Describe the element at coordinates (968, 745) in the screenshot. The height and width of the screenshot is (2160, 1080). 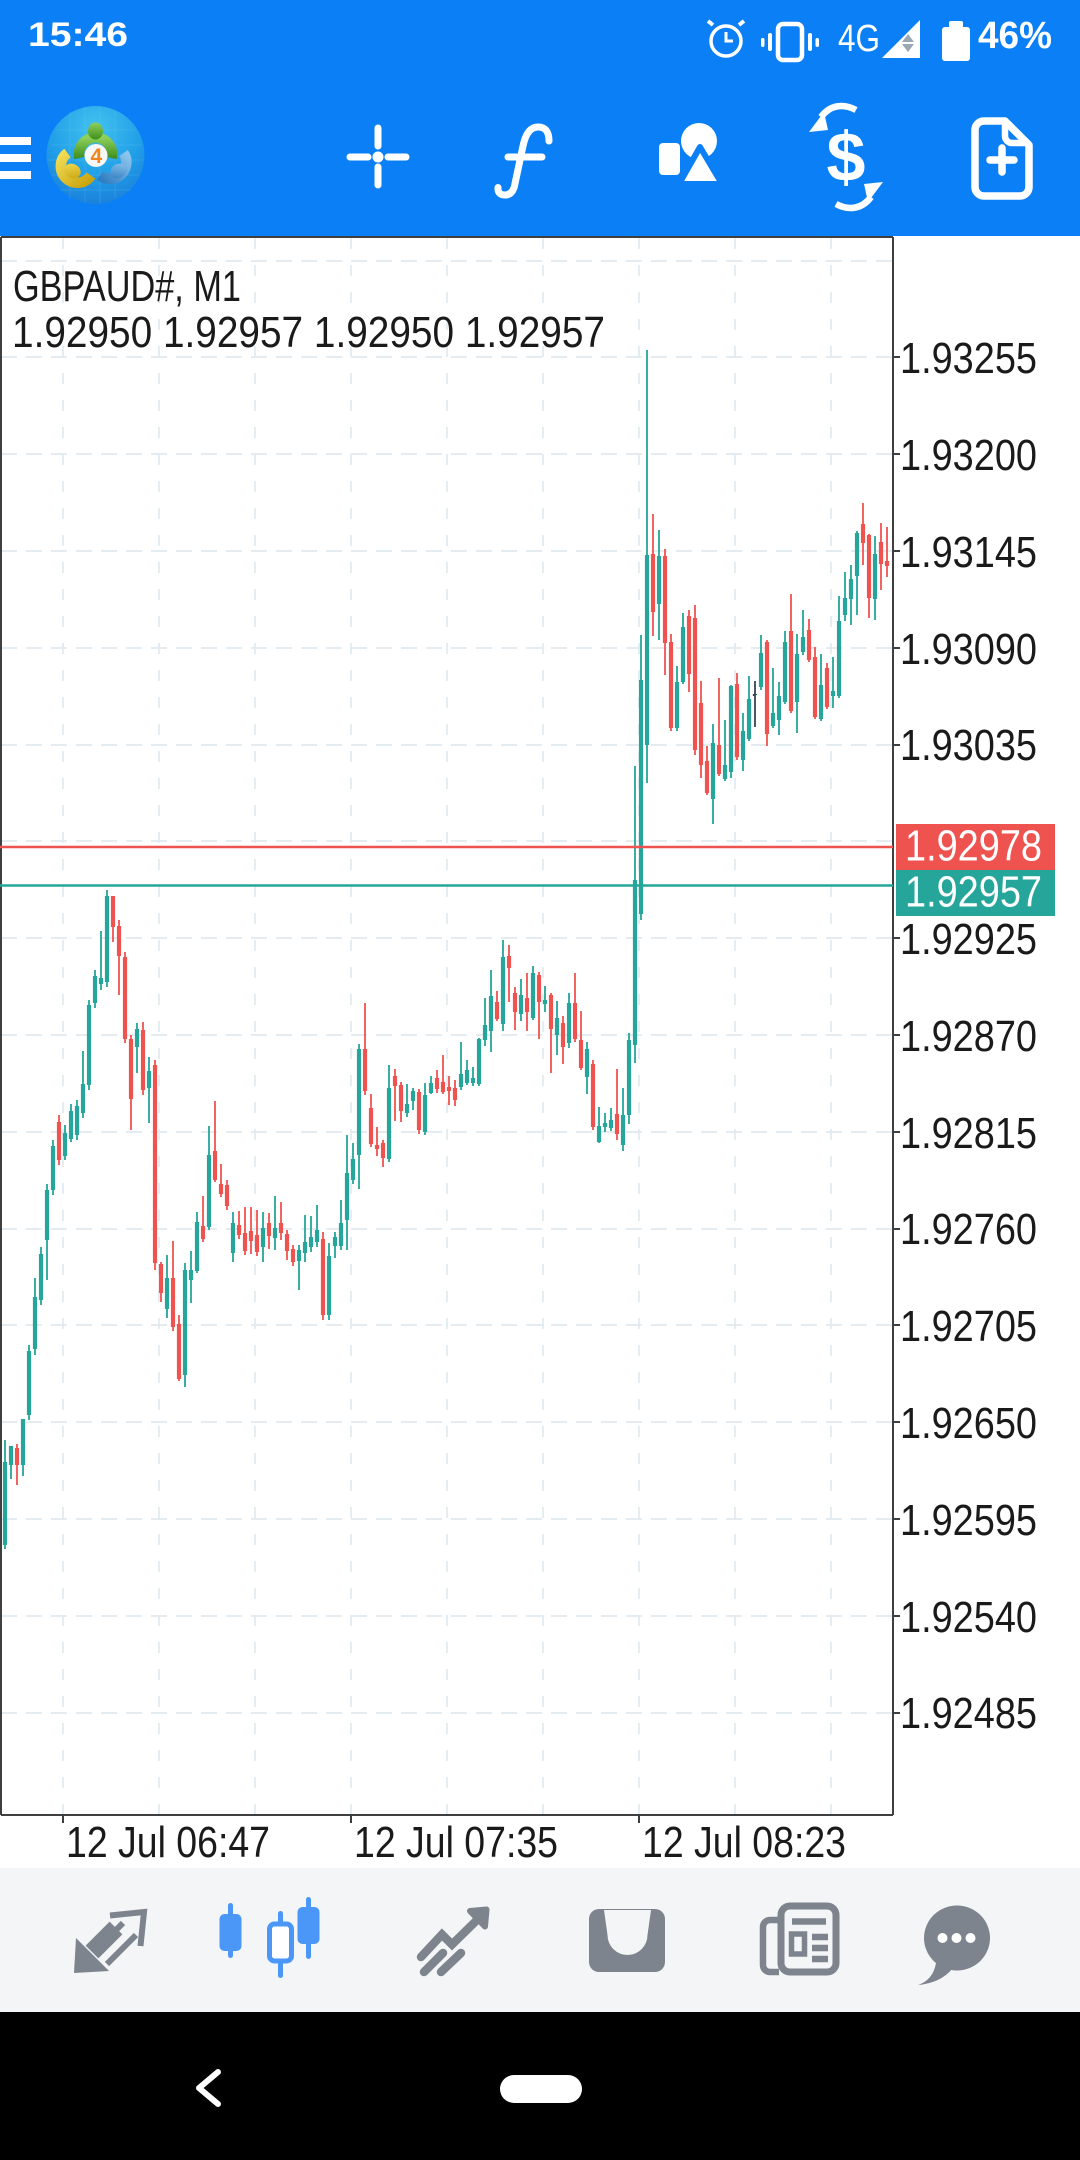
I see `svg-text: 1.93035` at that location.